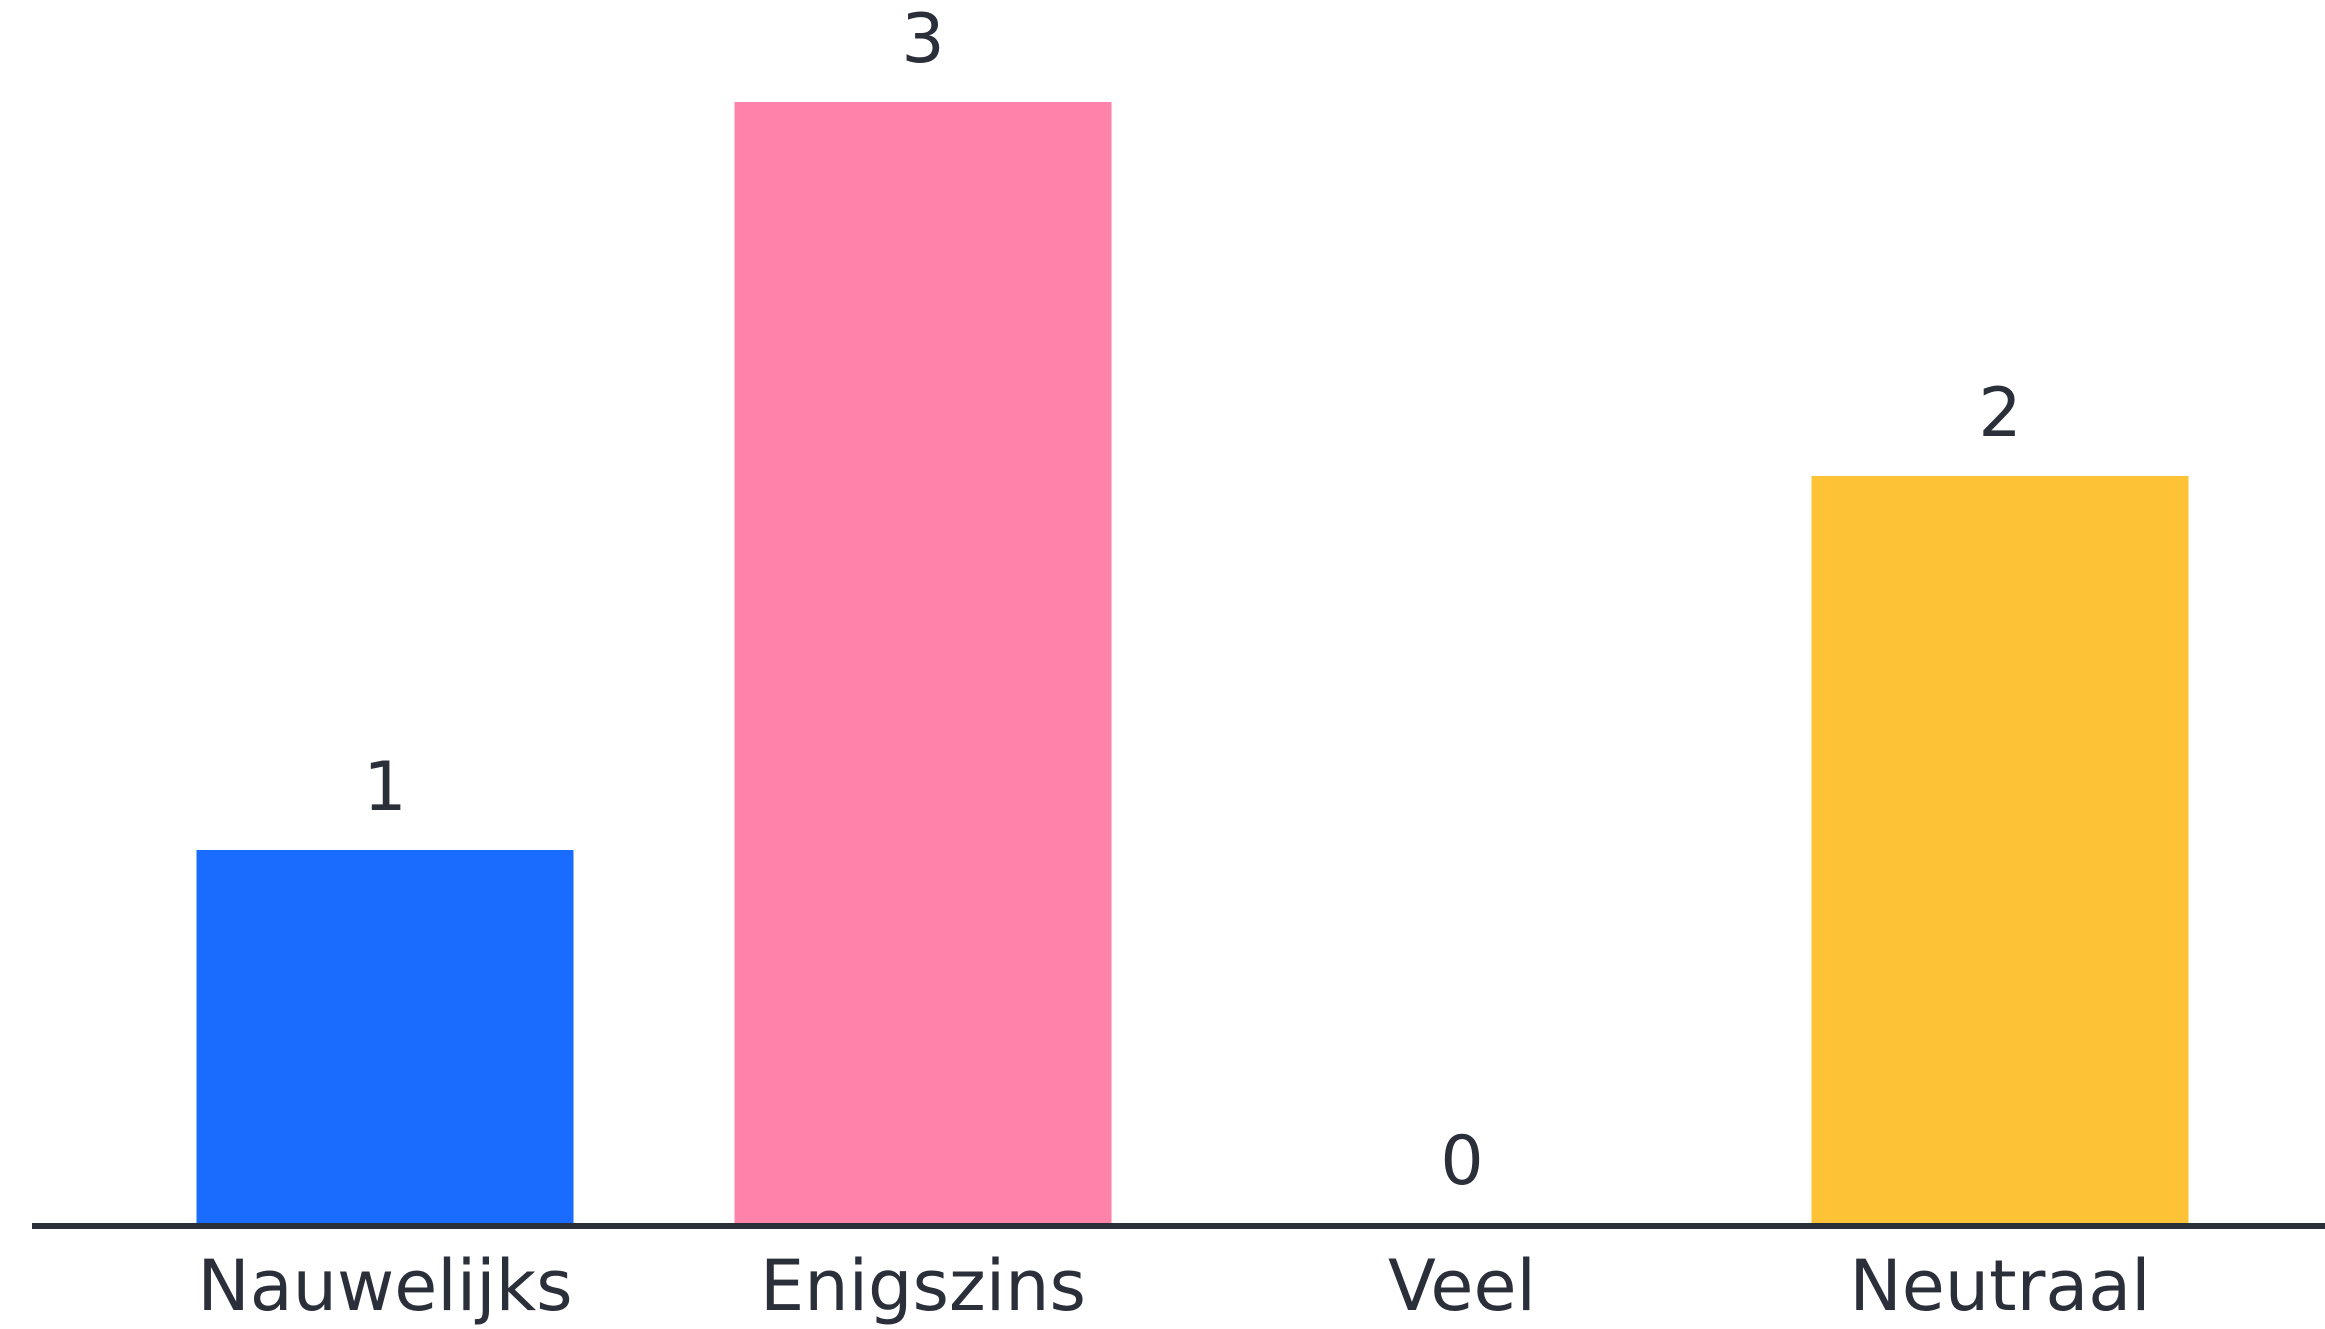 This screenshot has width=2325, height=1329. Describe the element at coordinates (1461, 1161) in the screenshot. I see `bar-value-label-veel: 0` at that location.